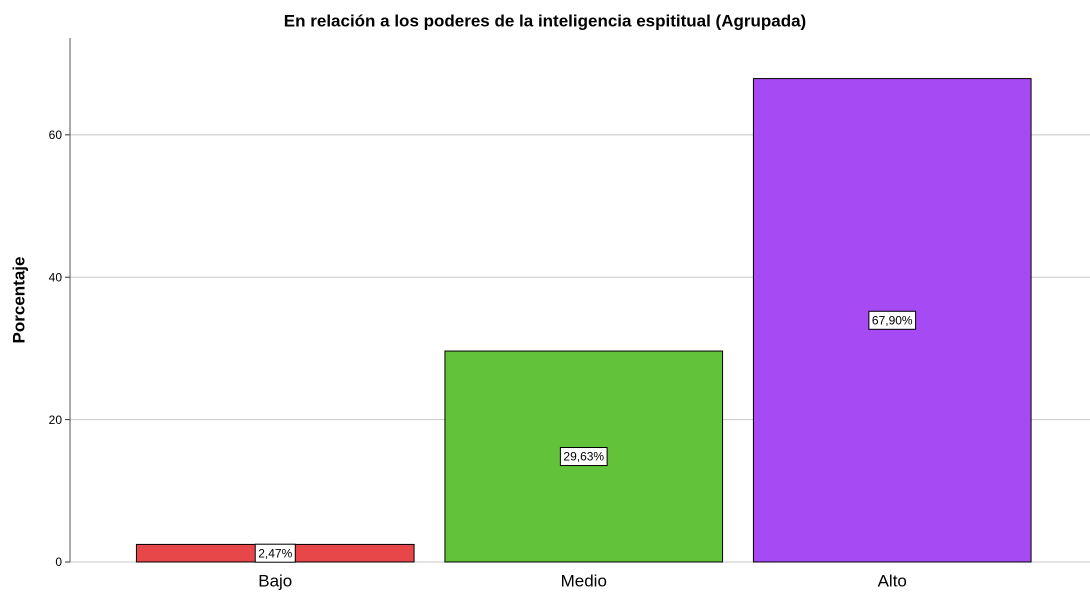  What do you see at coordinates (892, 580) in the screenshot?
I see `x-tick-label: Alto` at bounding box center [892, 580].